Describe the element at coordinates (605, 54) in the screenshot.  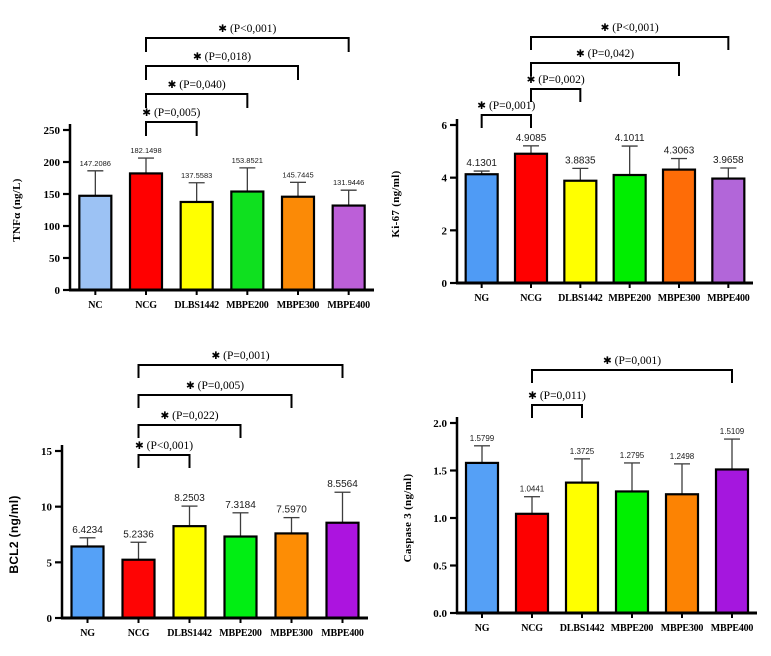
I see `bracket-label: ✱ (P=0,042)` at that location.